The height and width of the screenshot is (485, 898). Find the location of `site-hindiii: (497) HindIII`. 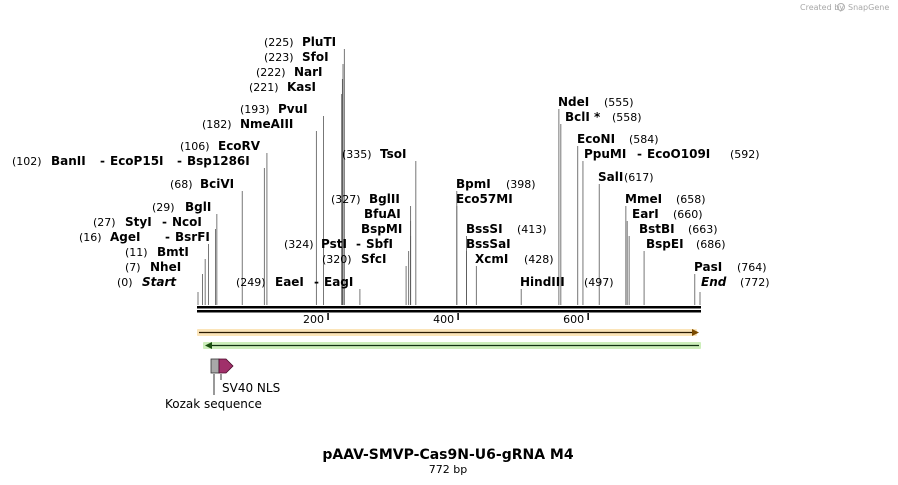

site-hindiii: (497) HindIII is located at coordinates (567, 282).